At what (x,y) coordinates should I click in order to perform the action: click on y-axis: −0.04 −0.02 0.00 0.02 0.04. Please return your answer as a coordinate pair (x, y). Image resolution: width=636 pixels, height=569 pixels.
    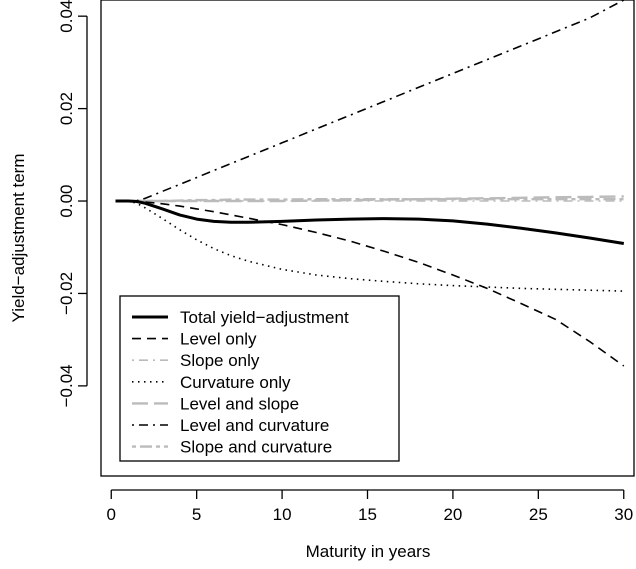
    Looking at the image, I should click on (72, 203).